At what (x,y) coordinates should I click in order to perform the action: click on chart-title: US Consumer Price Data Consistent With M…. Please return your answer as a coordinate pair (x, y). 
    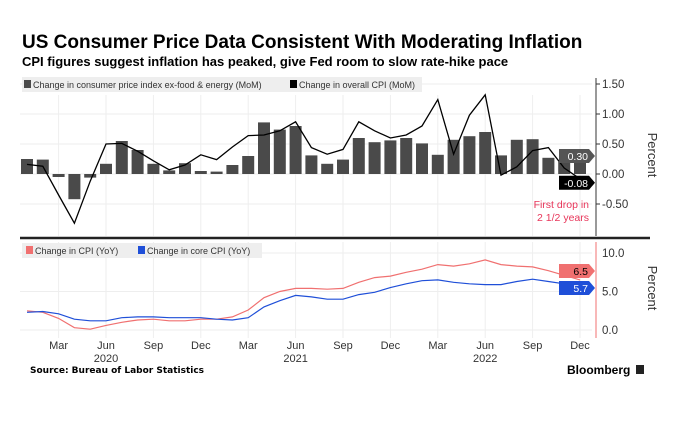
    Looking at the image, I should click on (302, 42).